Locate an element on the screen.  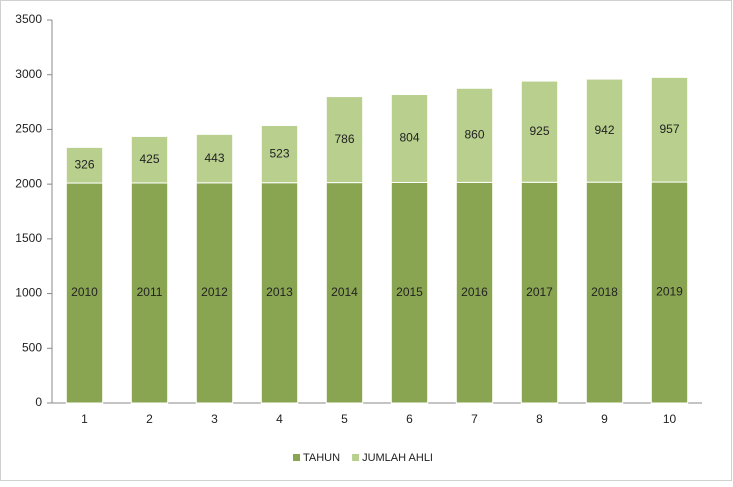
x-tick-label: 8 is located at coordinates (539, 419).